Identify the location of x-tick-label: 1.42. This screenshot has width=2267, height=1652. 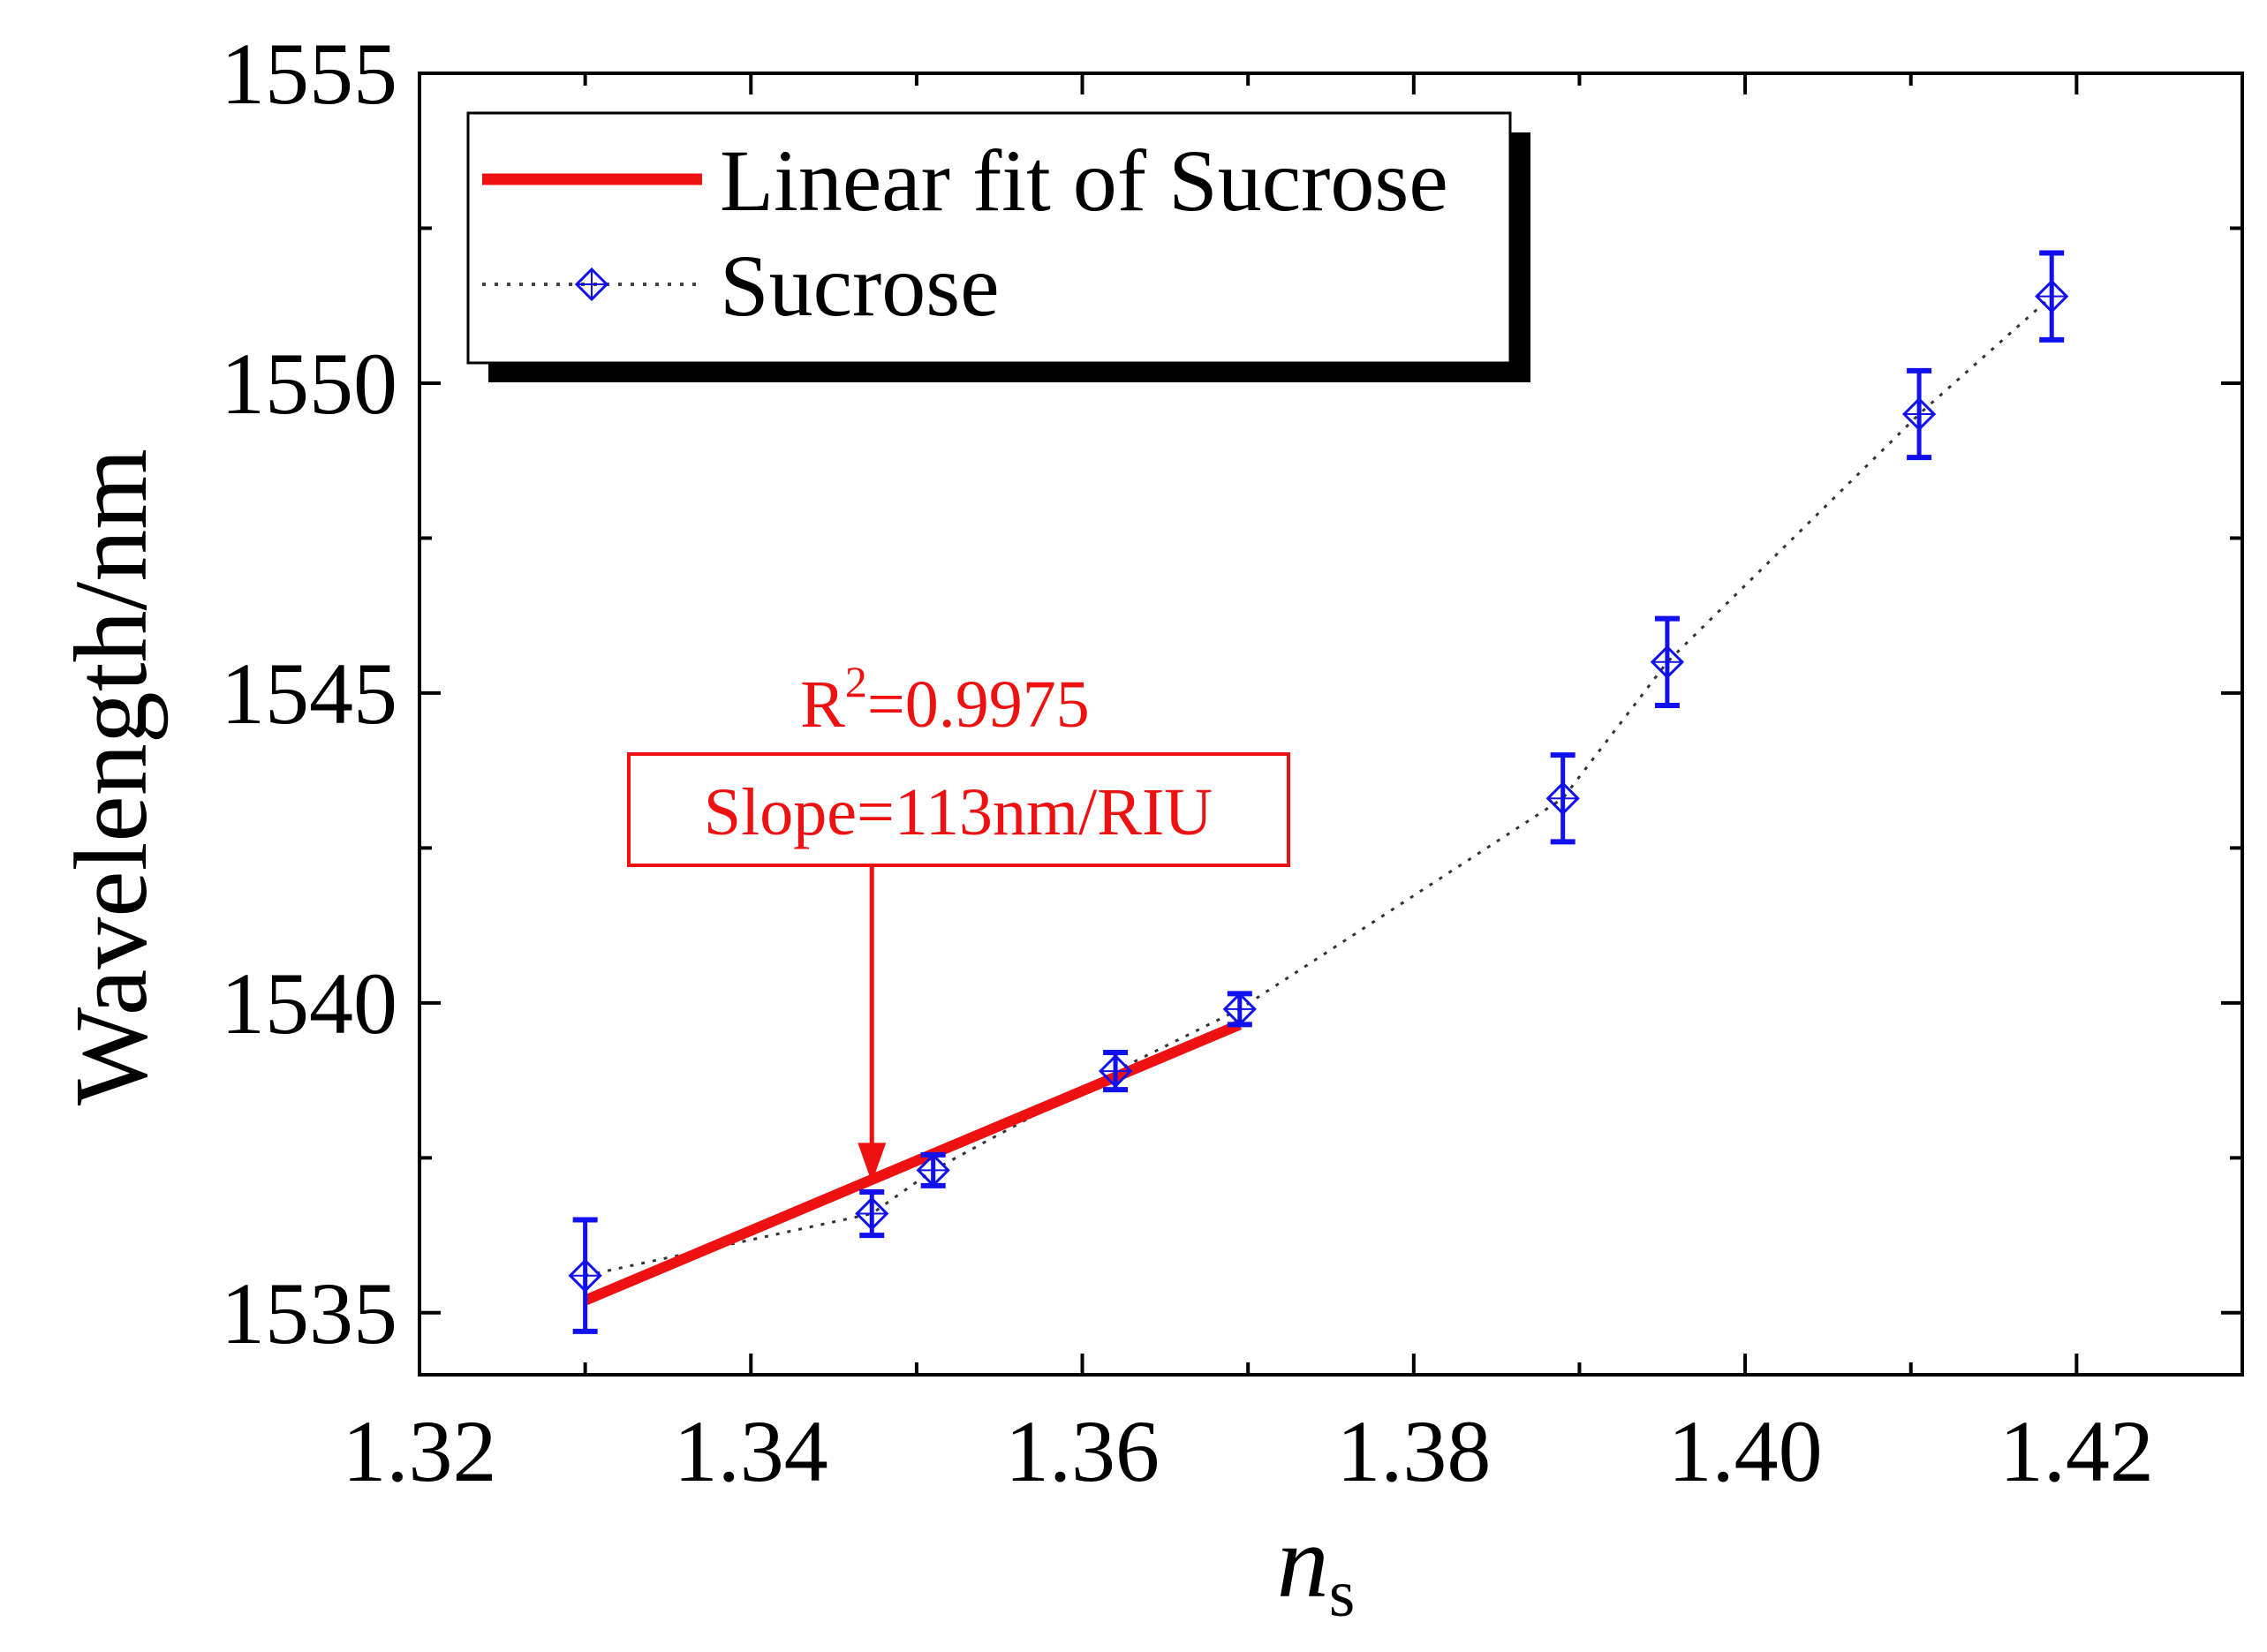
(2077, 1451).